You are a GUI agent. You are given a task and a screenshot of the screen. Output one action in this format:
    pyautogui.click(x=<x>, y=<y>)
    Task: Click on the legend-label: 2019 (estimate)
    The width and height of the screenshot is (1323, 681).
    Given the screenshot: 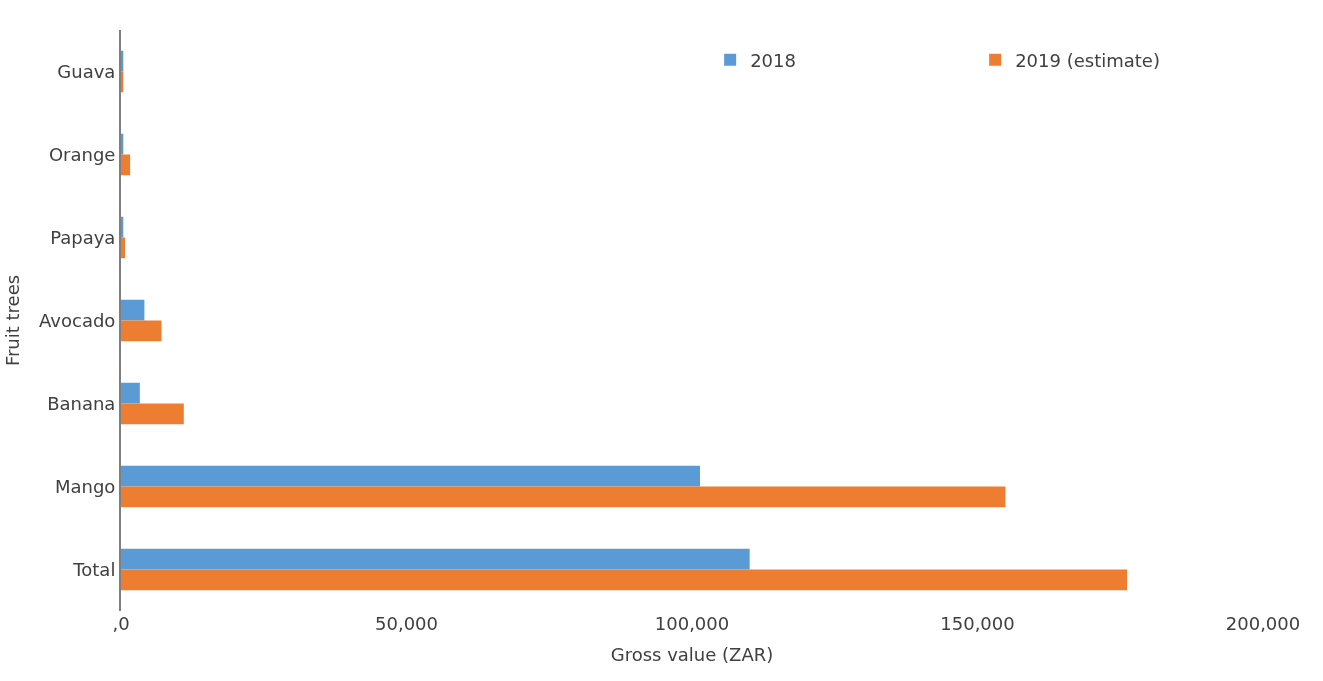 What is the action you would take?
    pyautogui.click(x=1087, y=60)
    